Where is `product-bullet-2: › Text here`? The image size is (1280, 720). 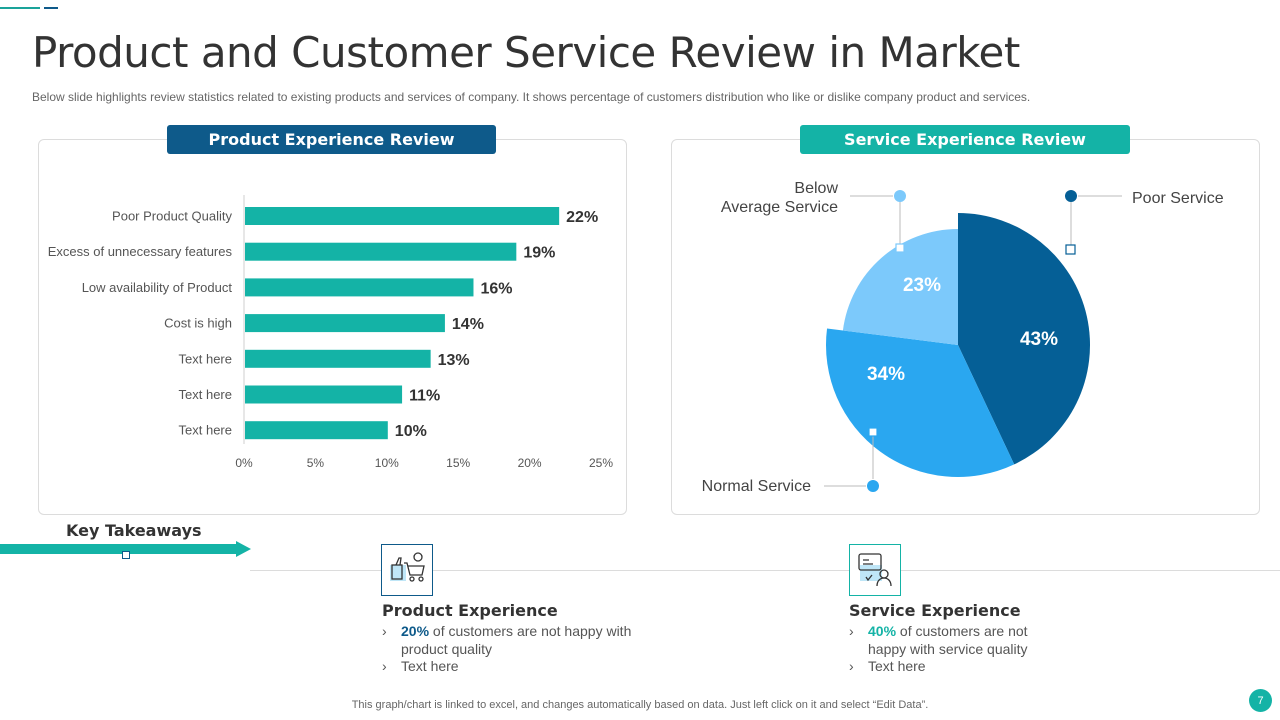 product-bullet-2: › Text here is located at coordinates (507, 667).